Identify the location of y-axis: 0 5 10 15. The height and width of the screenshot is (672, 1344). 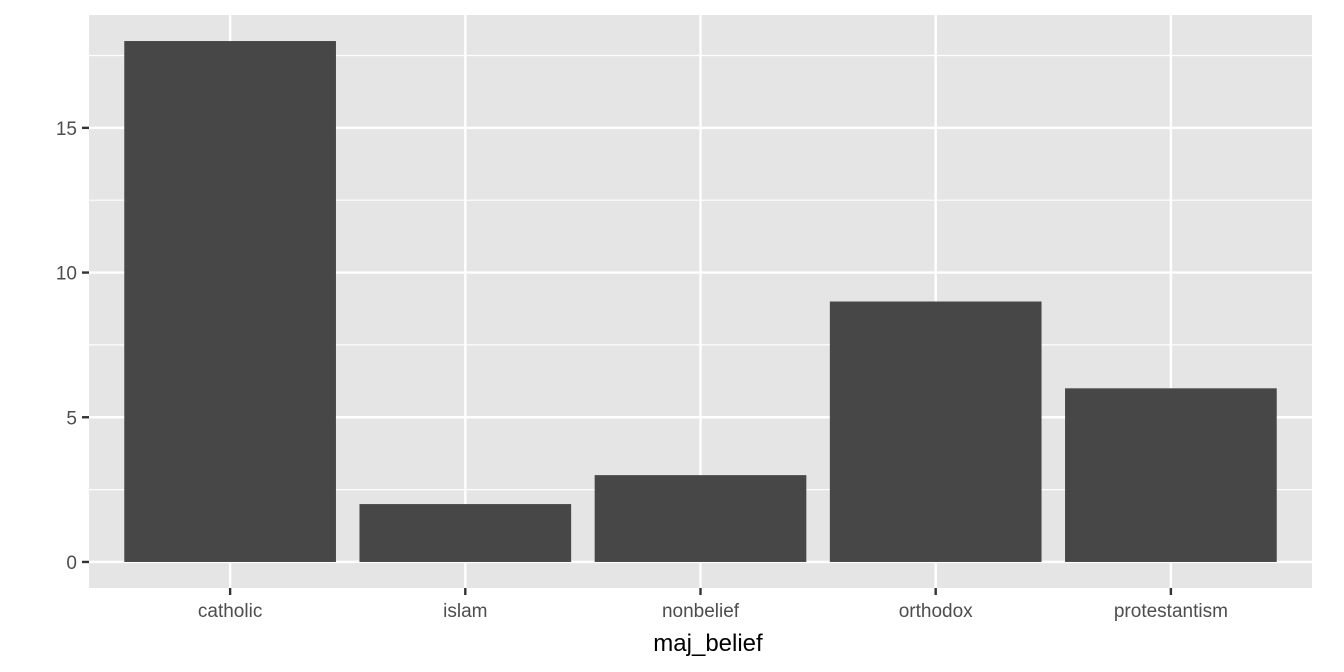
(72, 346).